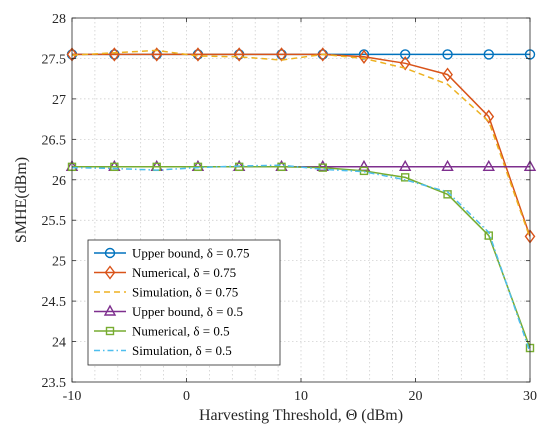 This screenshot has width=550, height=430. Describe the element at coordinates (59, 100) in the screenshot. I see `y-tick-label: 27` at that location.